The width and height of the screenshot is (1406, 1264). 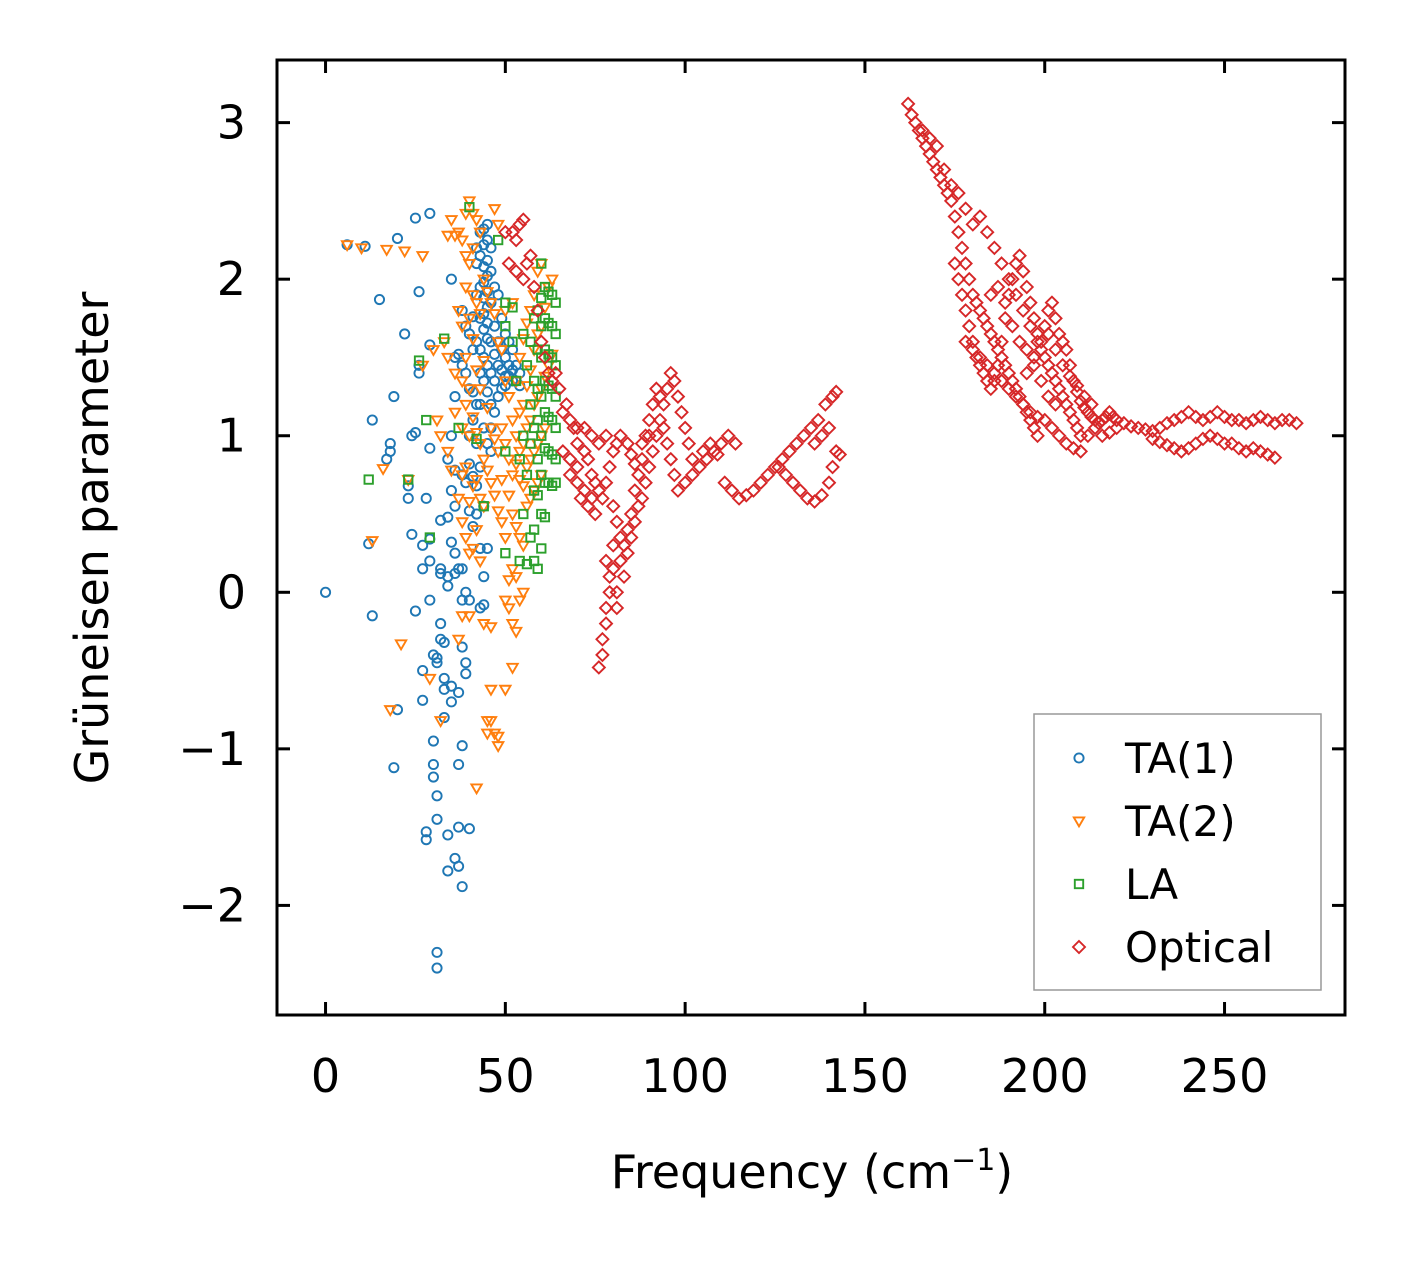 What do you see at coordinates (1199, 947) in the screenshot?
I see `legend-label: Optical` at bounding box center [1199, 947].